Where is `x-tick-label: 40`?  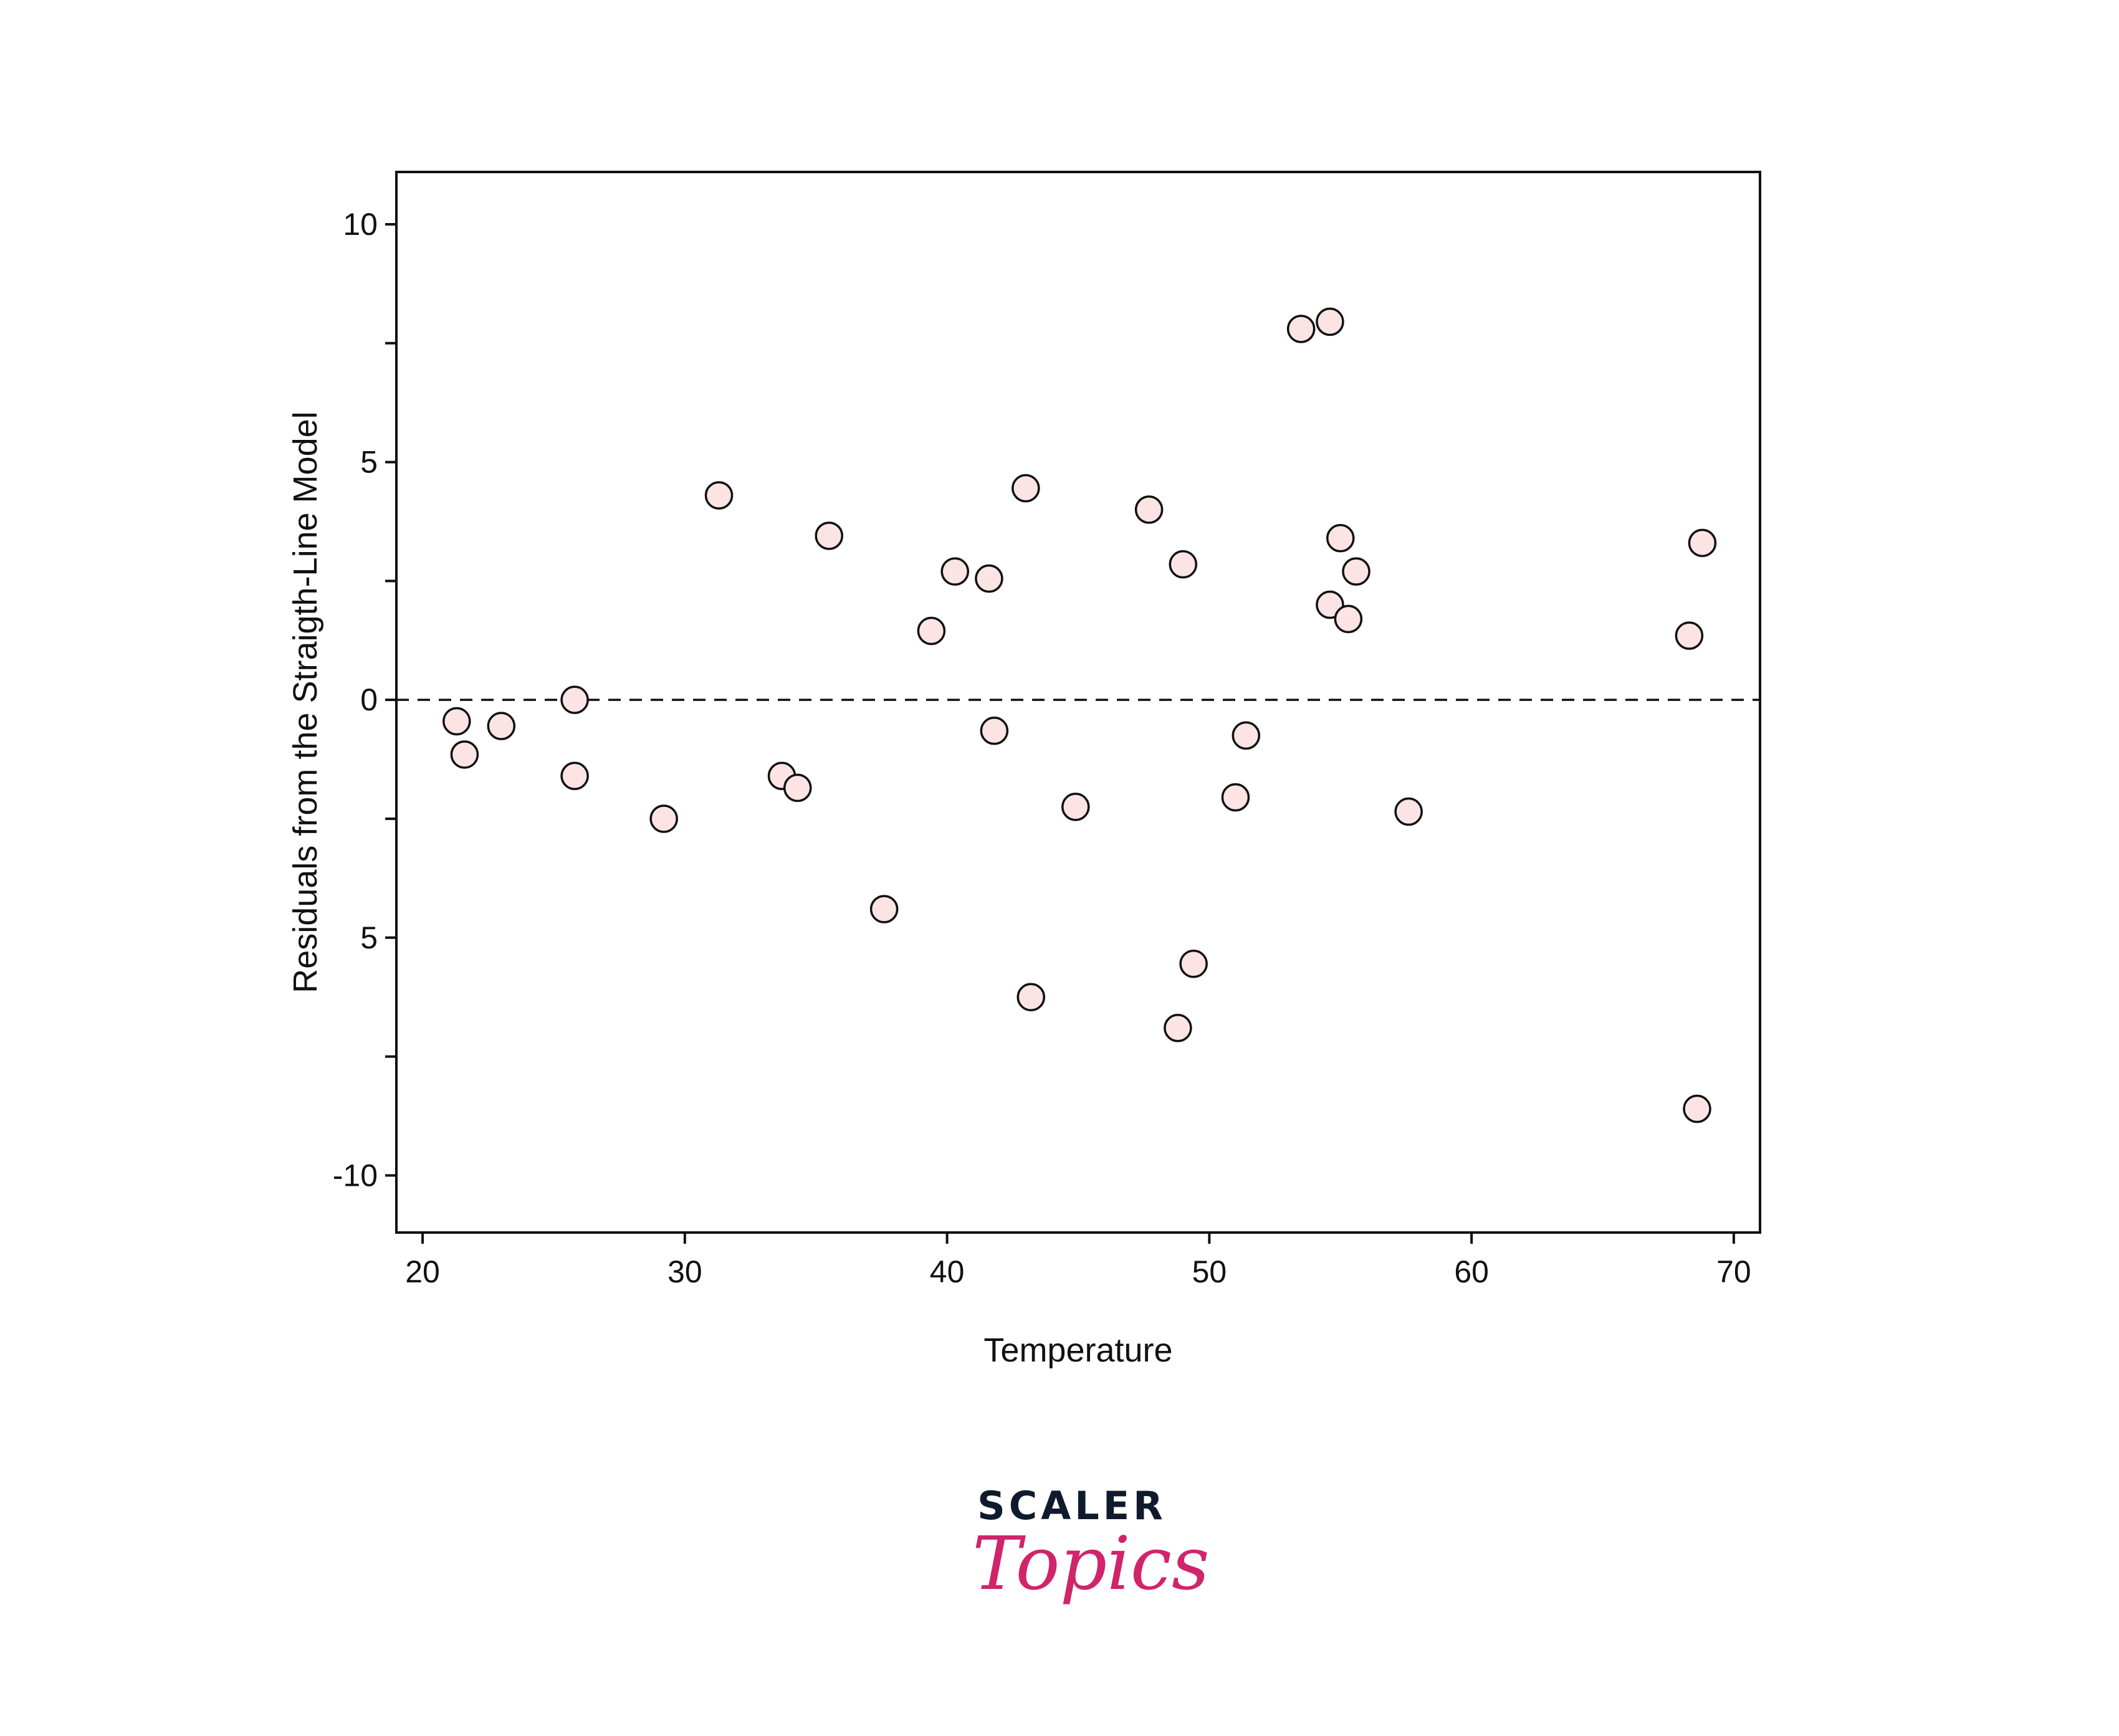
x-tick-label: 40 is located at coordinates (947, 1271).